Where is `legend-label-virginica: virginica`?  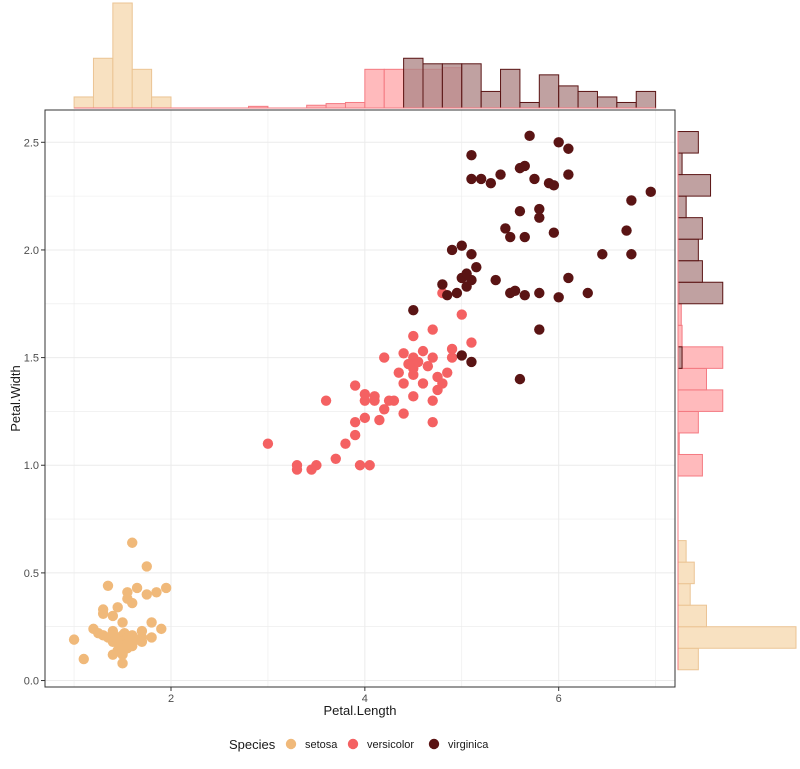 legend-label-virginica: virginica is located at coordinates (468, 745).